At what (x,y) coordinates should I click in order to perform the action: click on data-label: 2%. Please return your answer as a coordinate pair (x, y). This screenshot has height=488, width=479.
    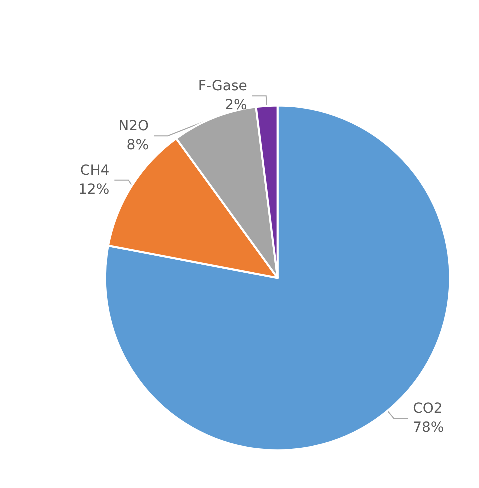
    Looking at the image, I should click on (236, 106).